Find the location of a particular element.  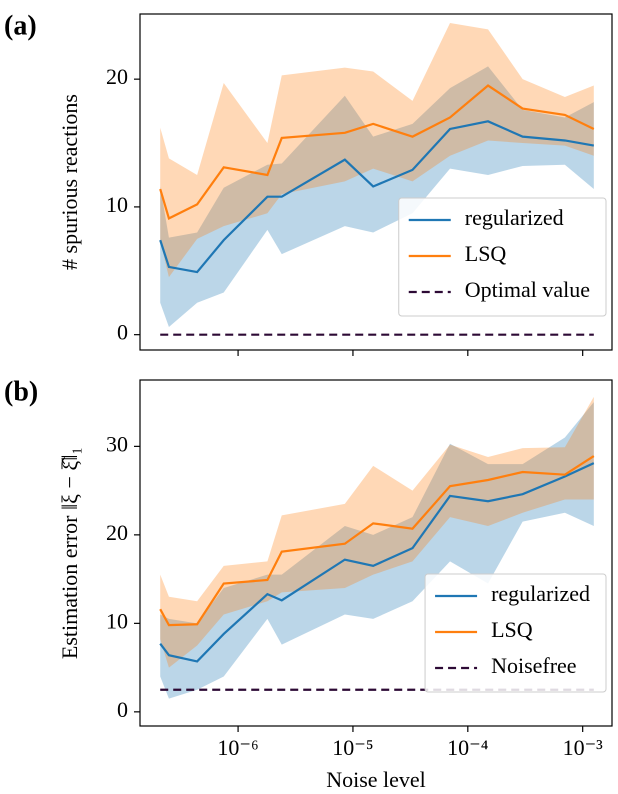

legend-label: Noisefree is located at coordinates (534, 665).